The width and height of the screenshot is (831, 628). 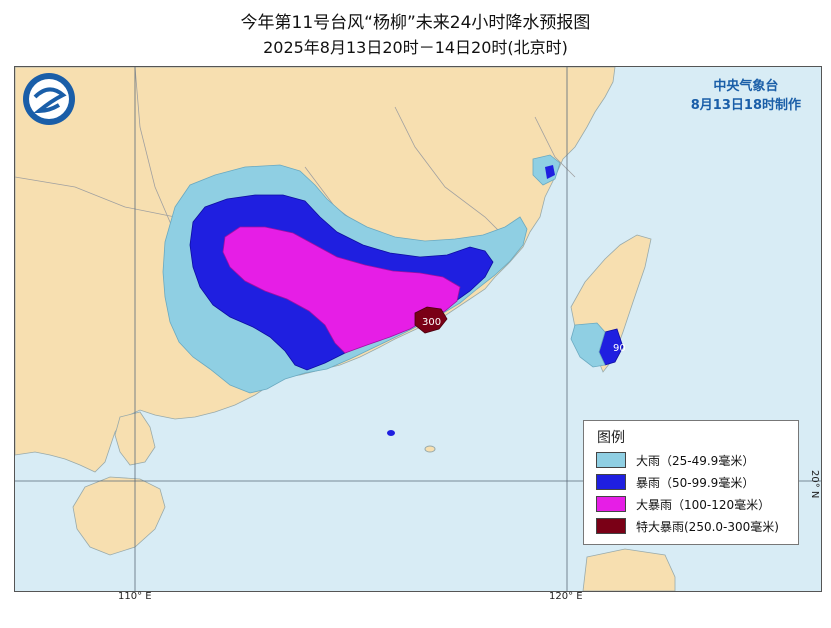 What do you see at coordinates (566, 596) in the screenshot?
I see `lon-label-120: 120° E` at bounding box center [566, 596].